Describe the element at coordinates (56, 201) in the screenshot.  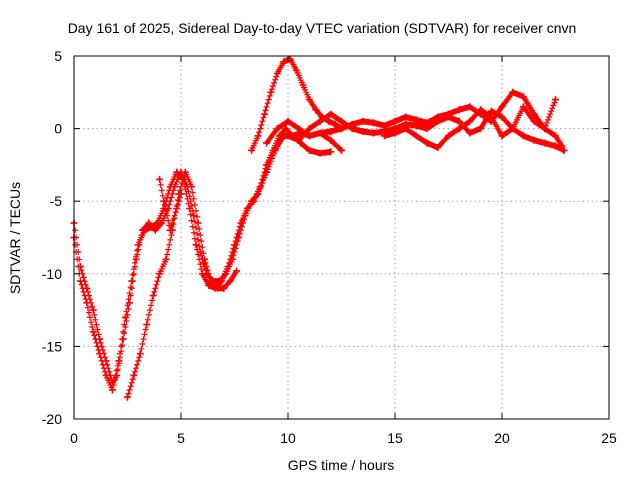
I see `y-tick-label: -5` at that location.